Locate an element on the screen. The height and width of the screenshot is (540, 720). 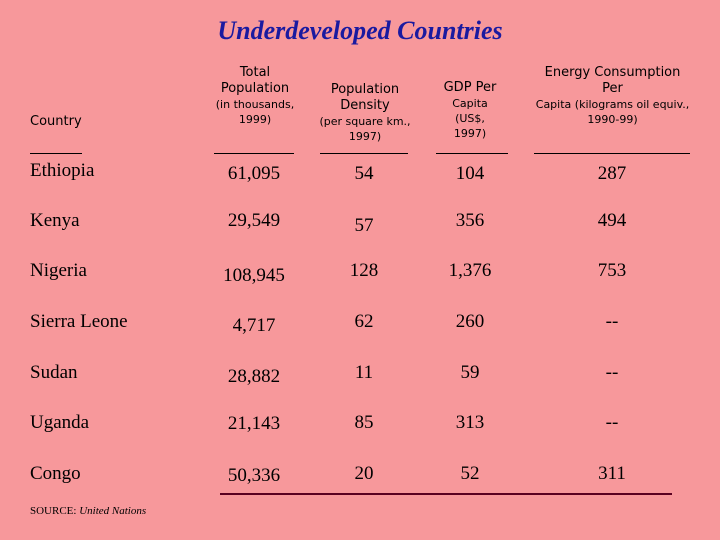
cell-population: 29,549 is located at coordinates (254, 220).